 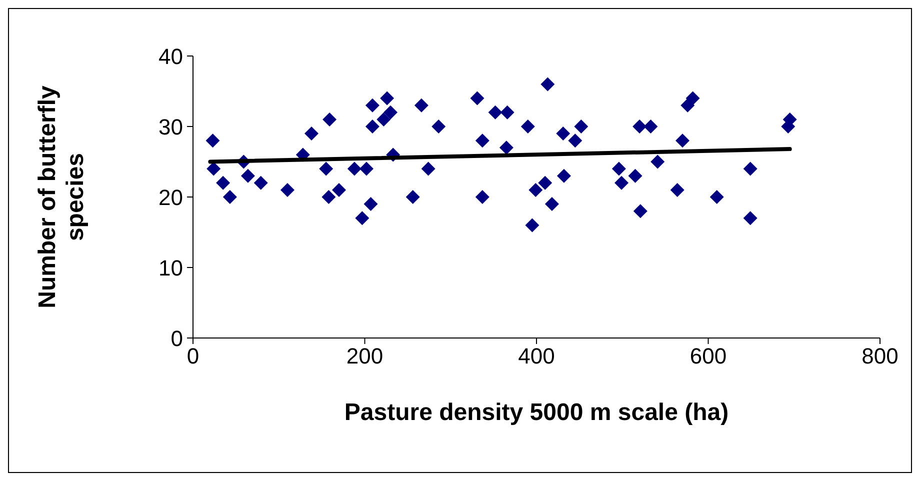 I want to click on y-tick-label: 10, so click(x=170, y=267).